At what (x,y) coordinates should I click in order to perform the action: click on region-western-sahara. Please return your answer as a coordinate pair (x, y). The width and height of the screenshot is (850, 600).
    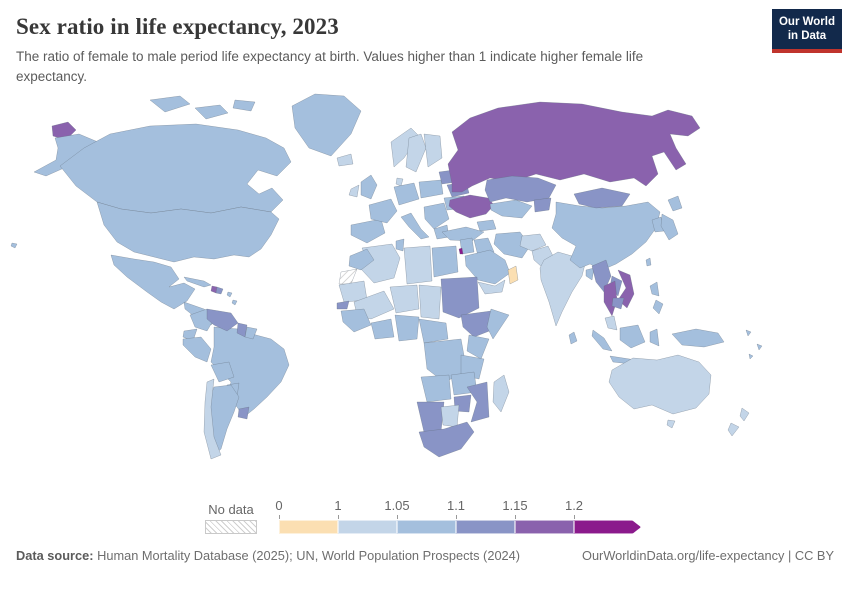
    Looking at the image, I should click on (348, 276).